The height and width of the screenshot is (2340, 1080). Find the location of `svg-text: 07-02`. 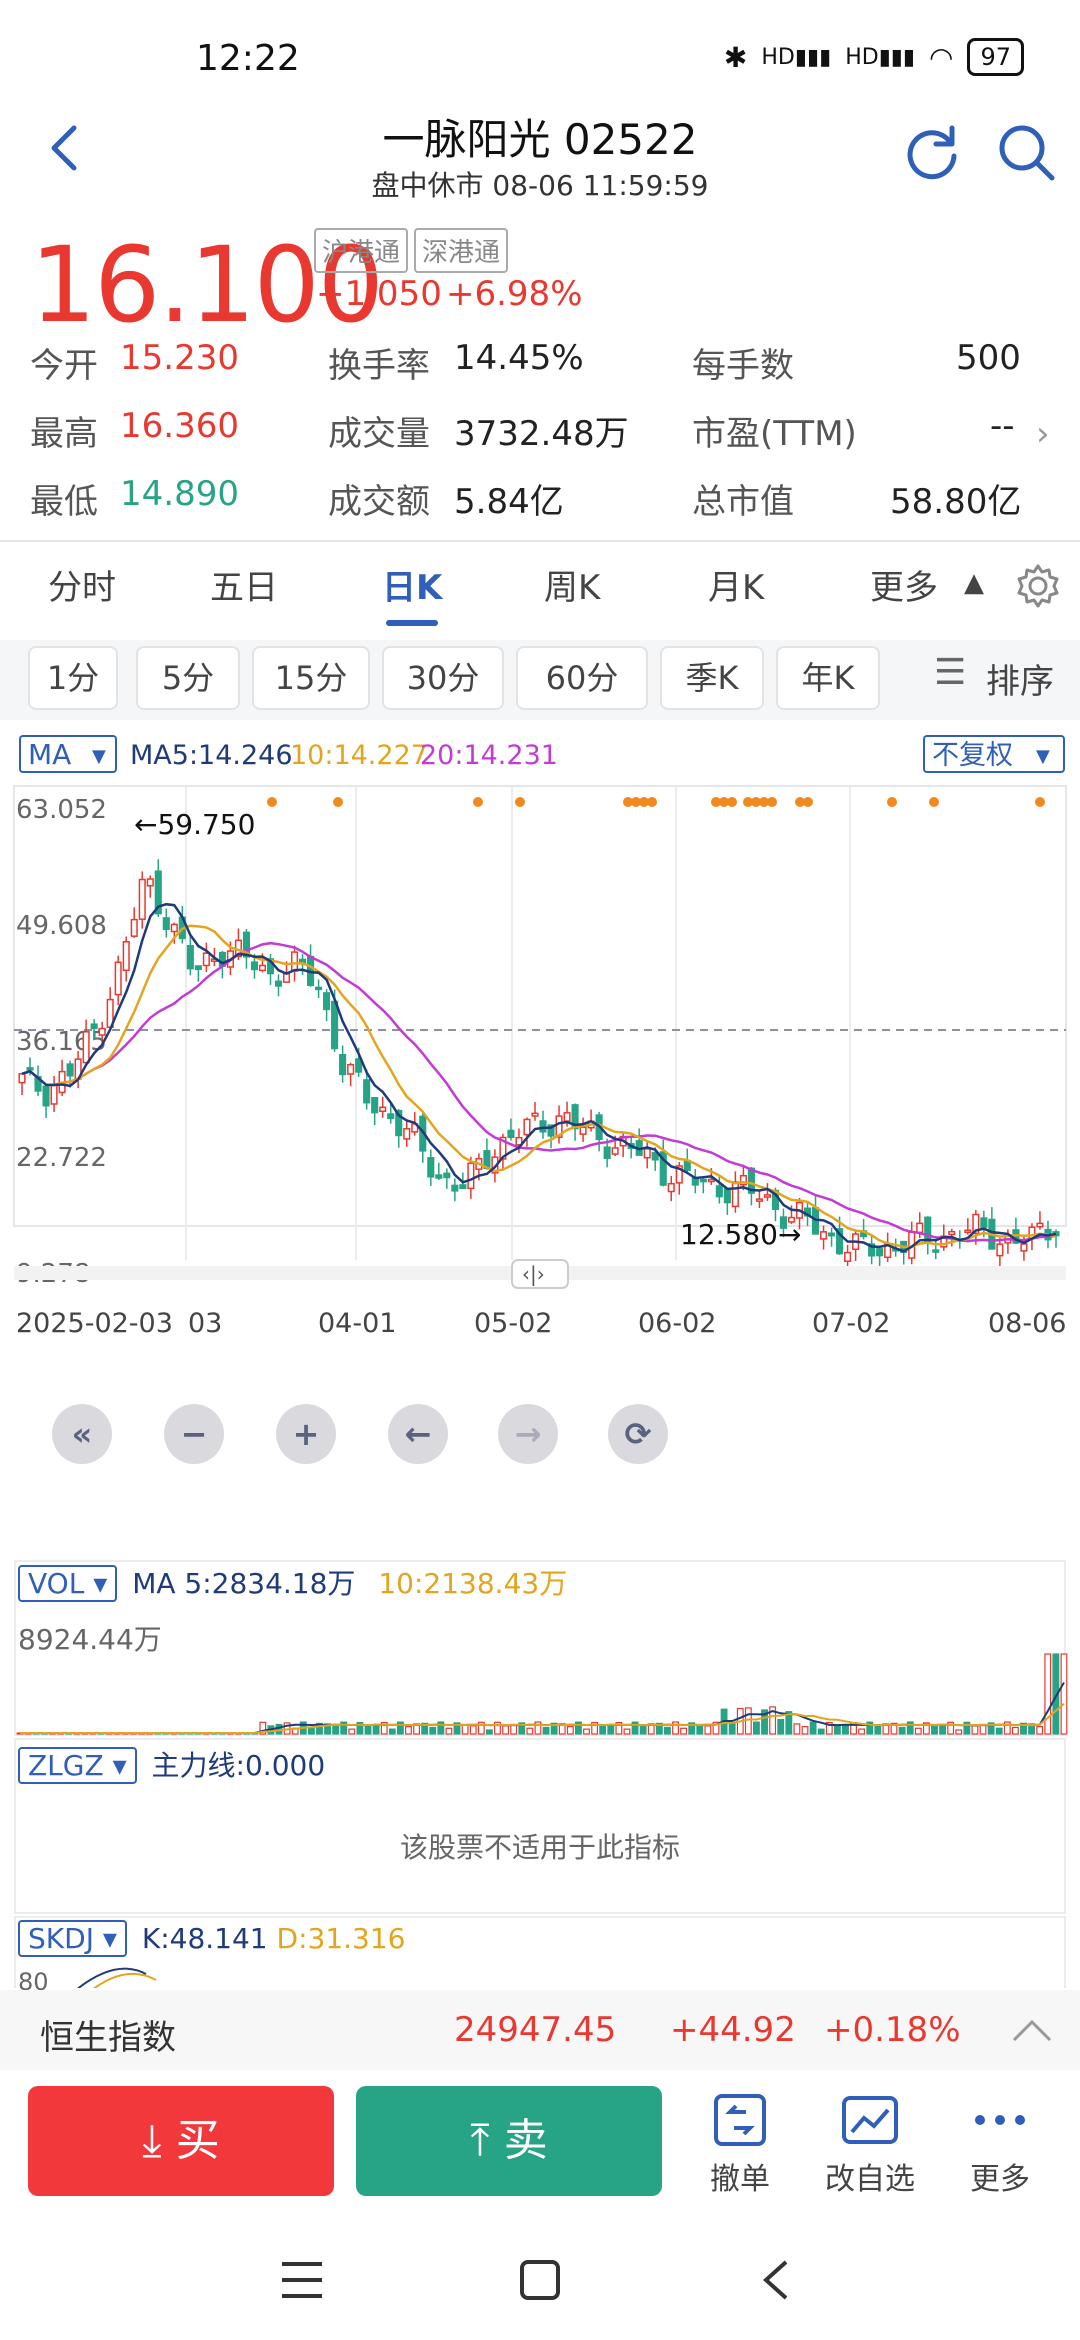

svg-text: 07-02 is located at coordinates (851, 1323).